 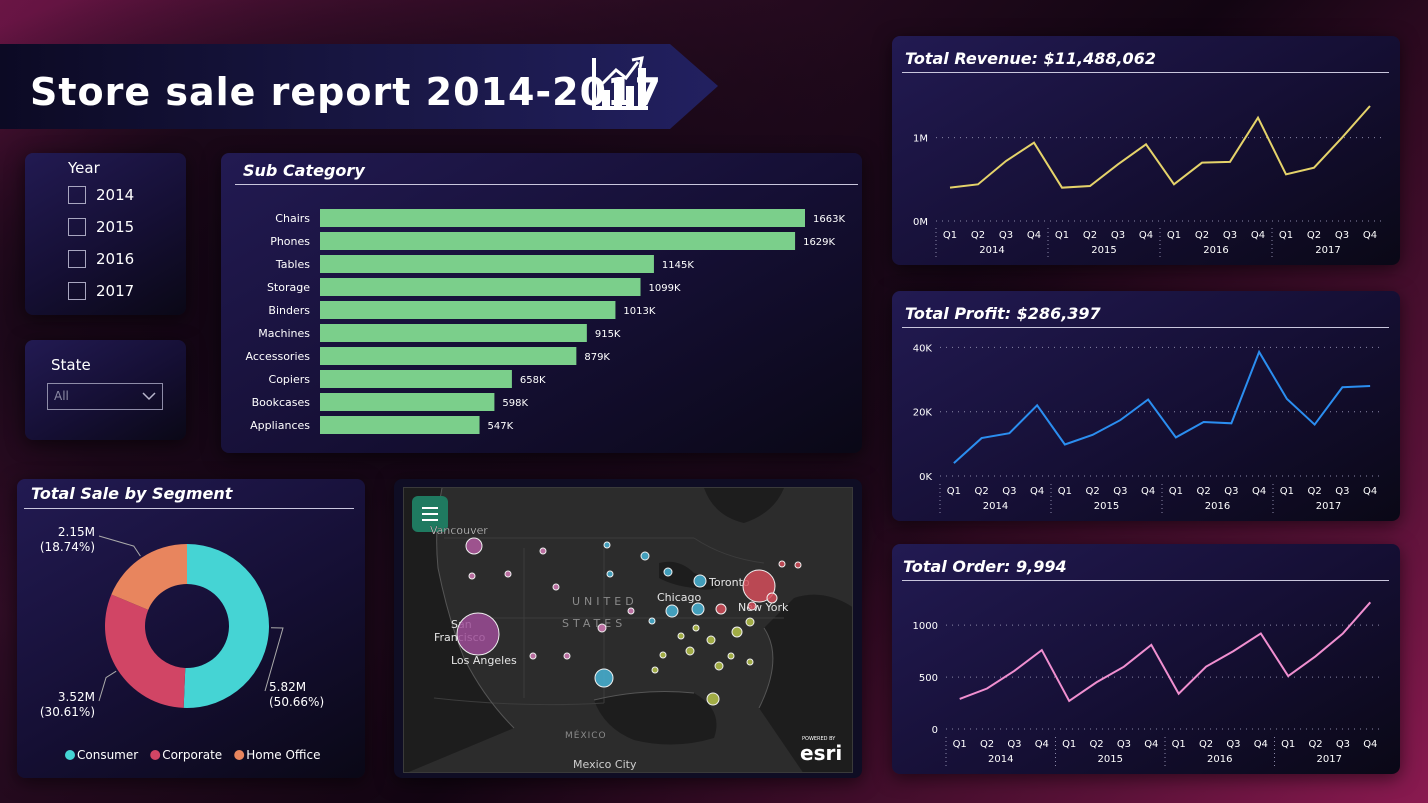 I want to click on y-tick-label: 0K, so click(x=925, y=477).